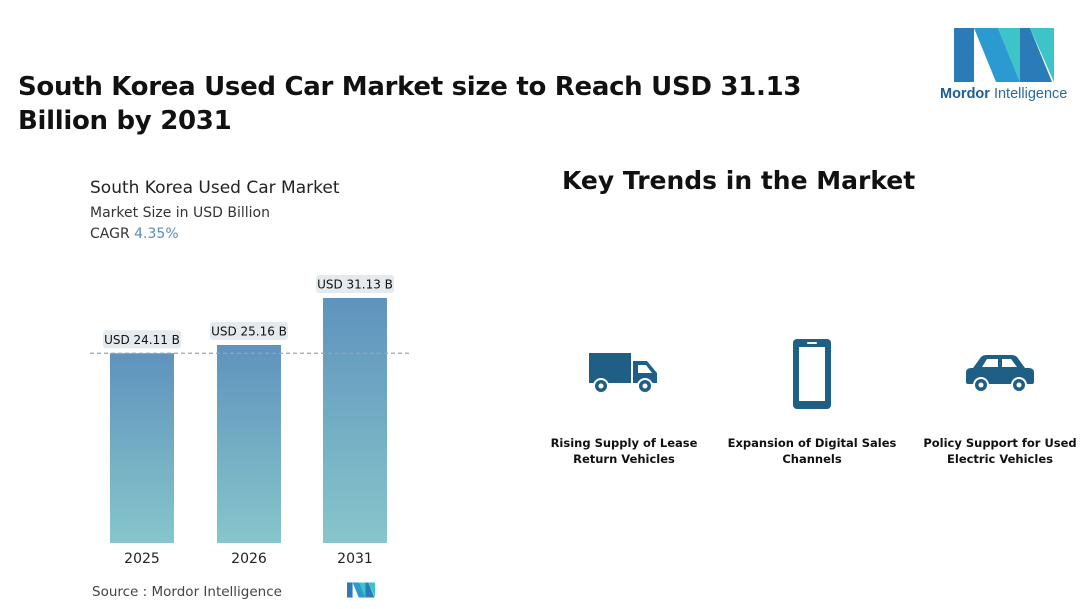  Describe the element at coordinates (355, 420) in the screenshot. I see `bar-2031` at that location.